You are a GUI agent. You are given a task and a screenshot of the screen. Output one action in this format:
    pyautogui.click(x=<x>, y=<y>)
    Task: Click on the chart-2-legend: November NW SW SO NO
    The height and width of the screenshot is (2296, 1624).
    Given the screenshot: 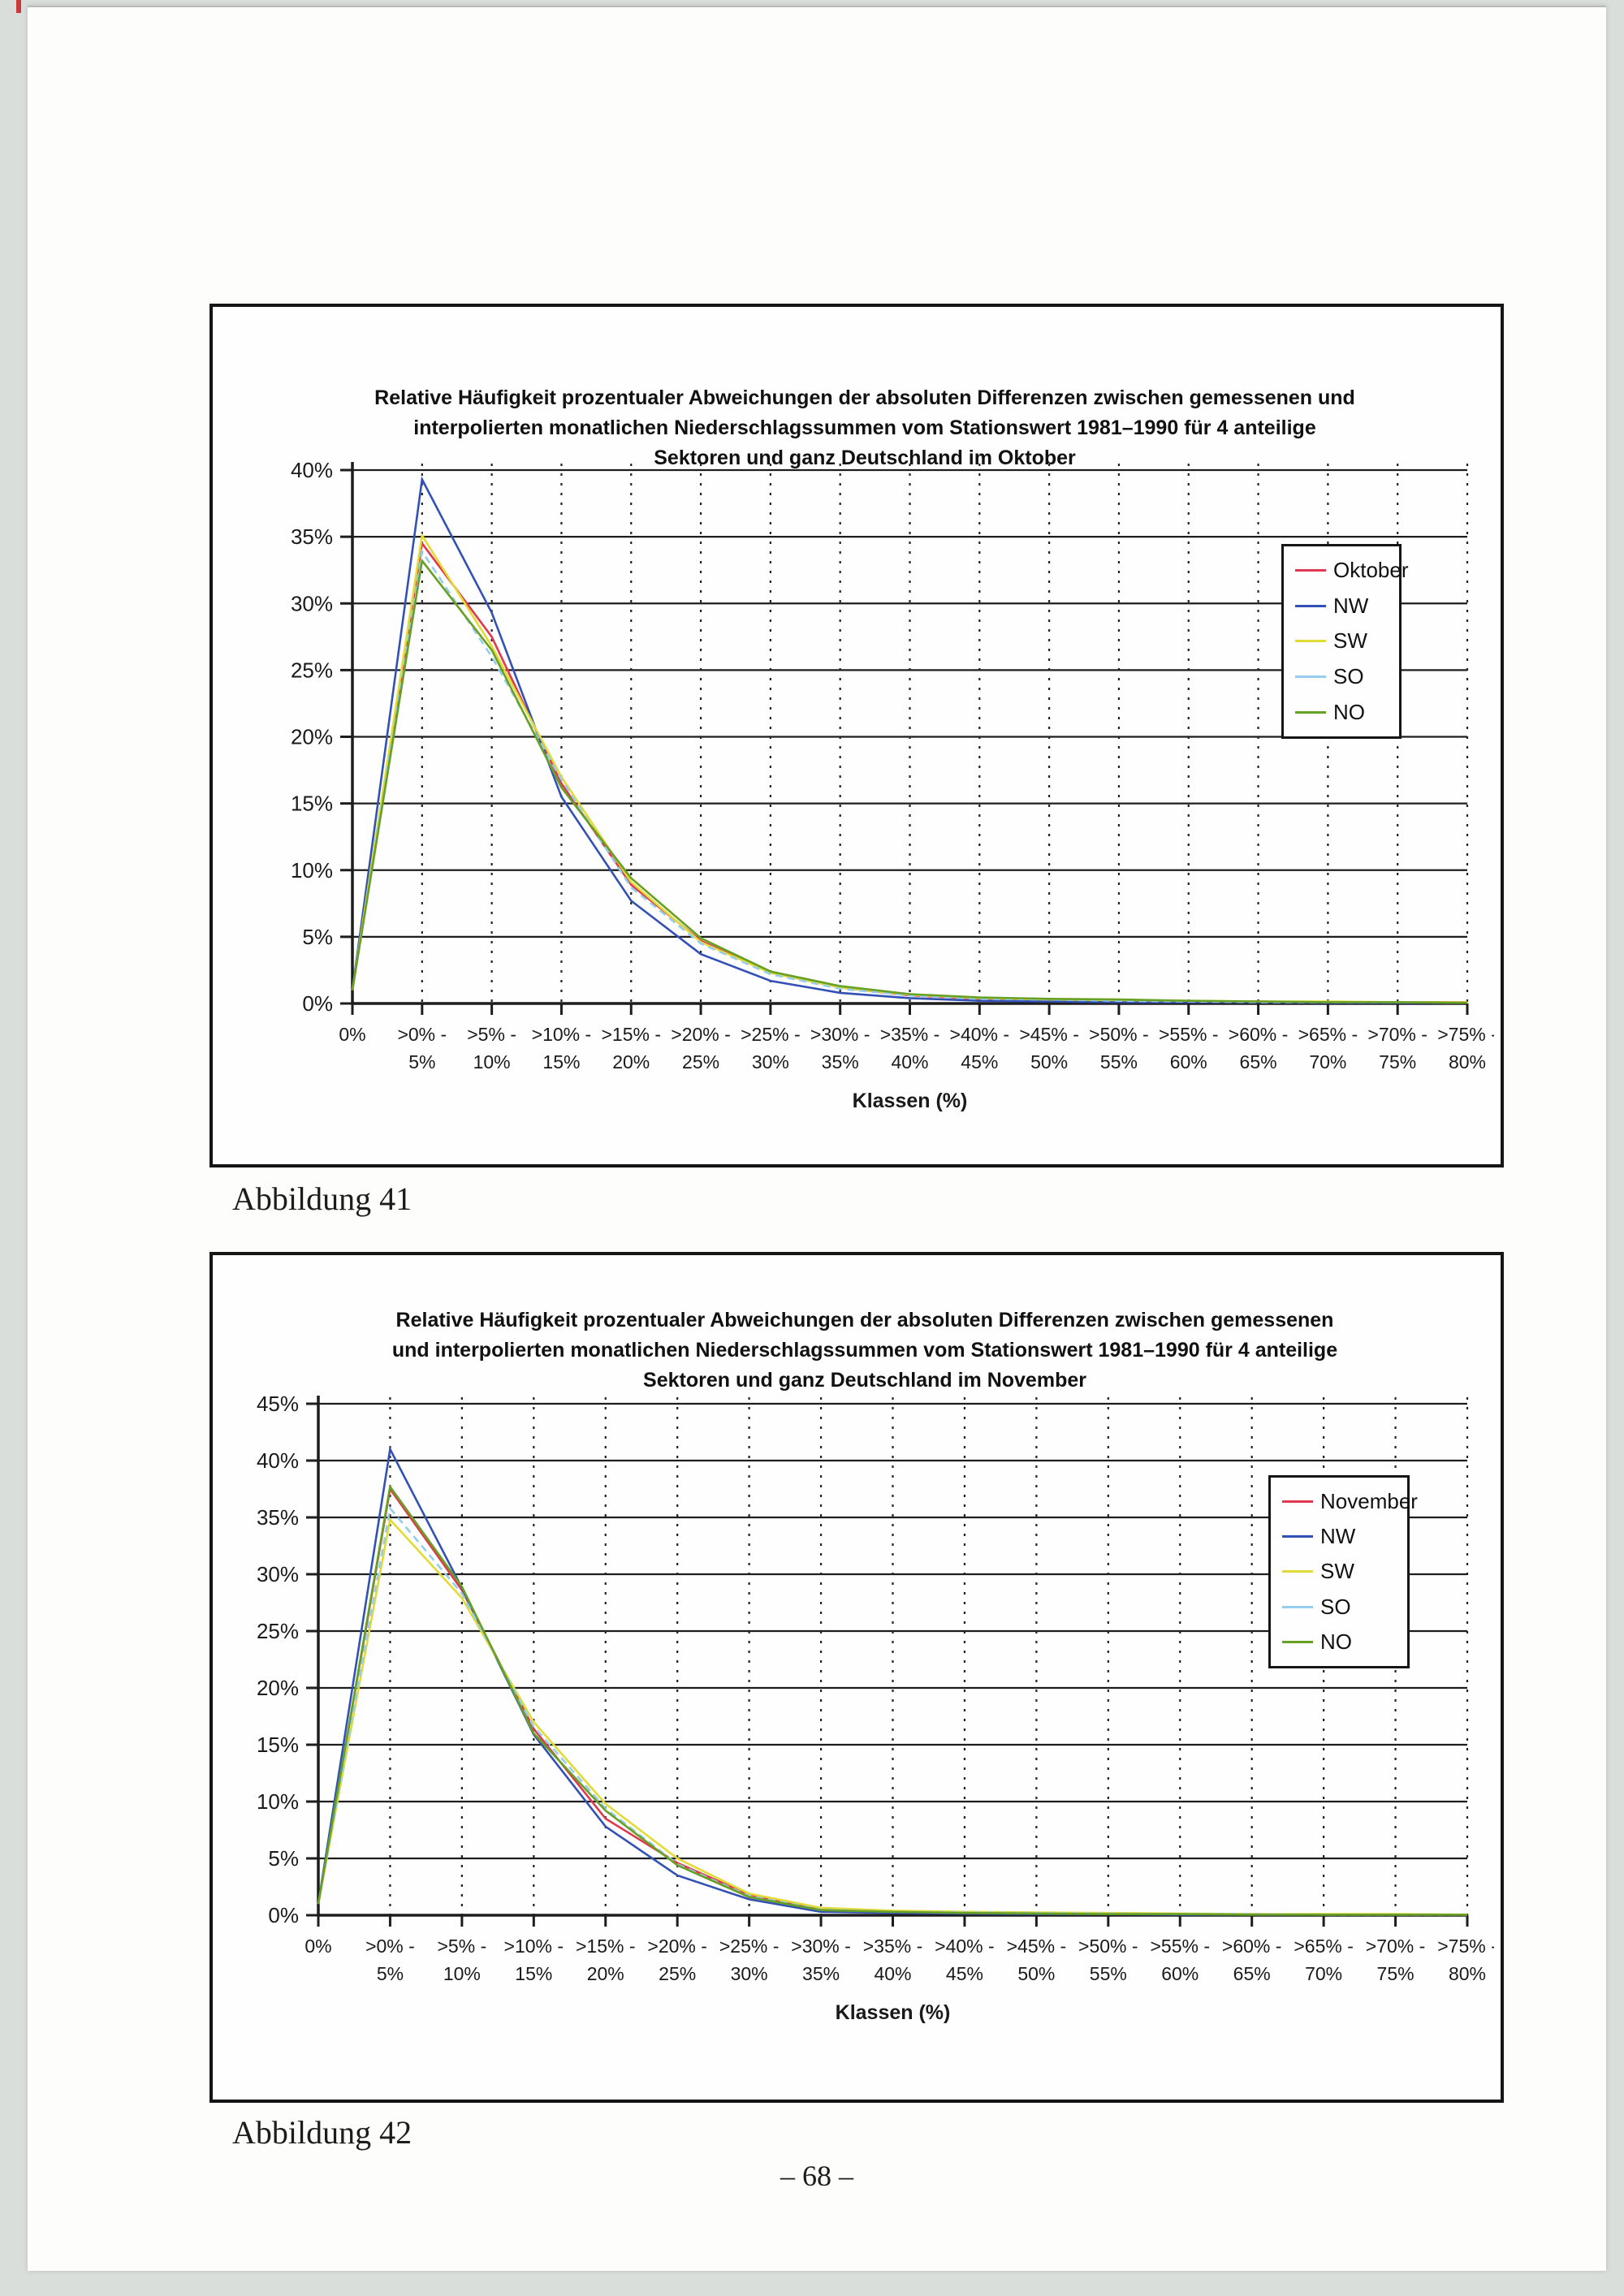 What is the action you would take?
    pyautogui.click(x=1343, y=1571)
    